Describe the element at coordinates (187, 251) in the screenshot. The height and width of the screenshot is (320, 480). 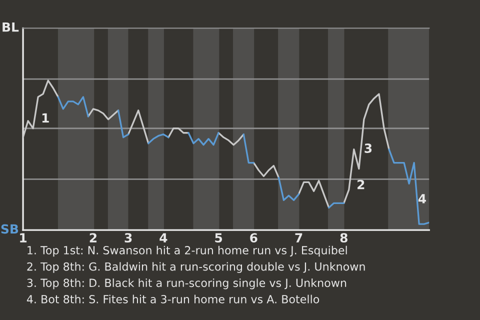
I see `text: 1. Top 1st: N. Swanson hit a 2-run home run vs J. Esquibel` at that location.